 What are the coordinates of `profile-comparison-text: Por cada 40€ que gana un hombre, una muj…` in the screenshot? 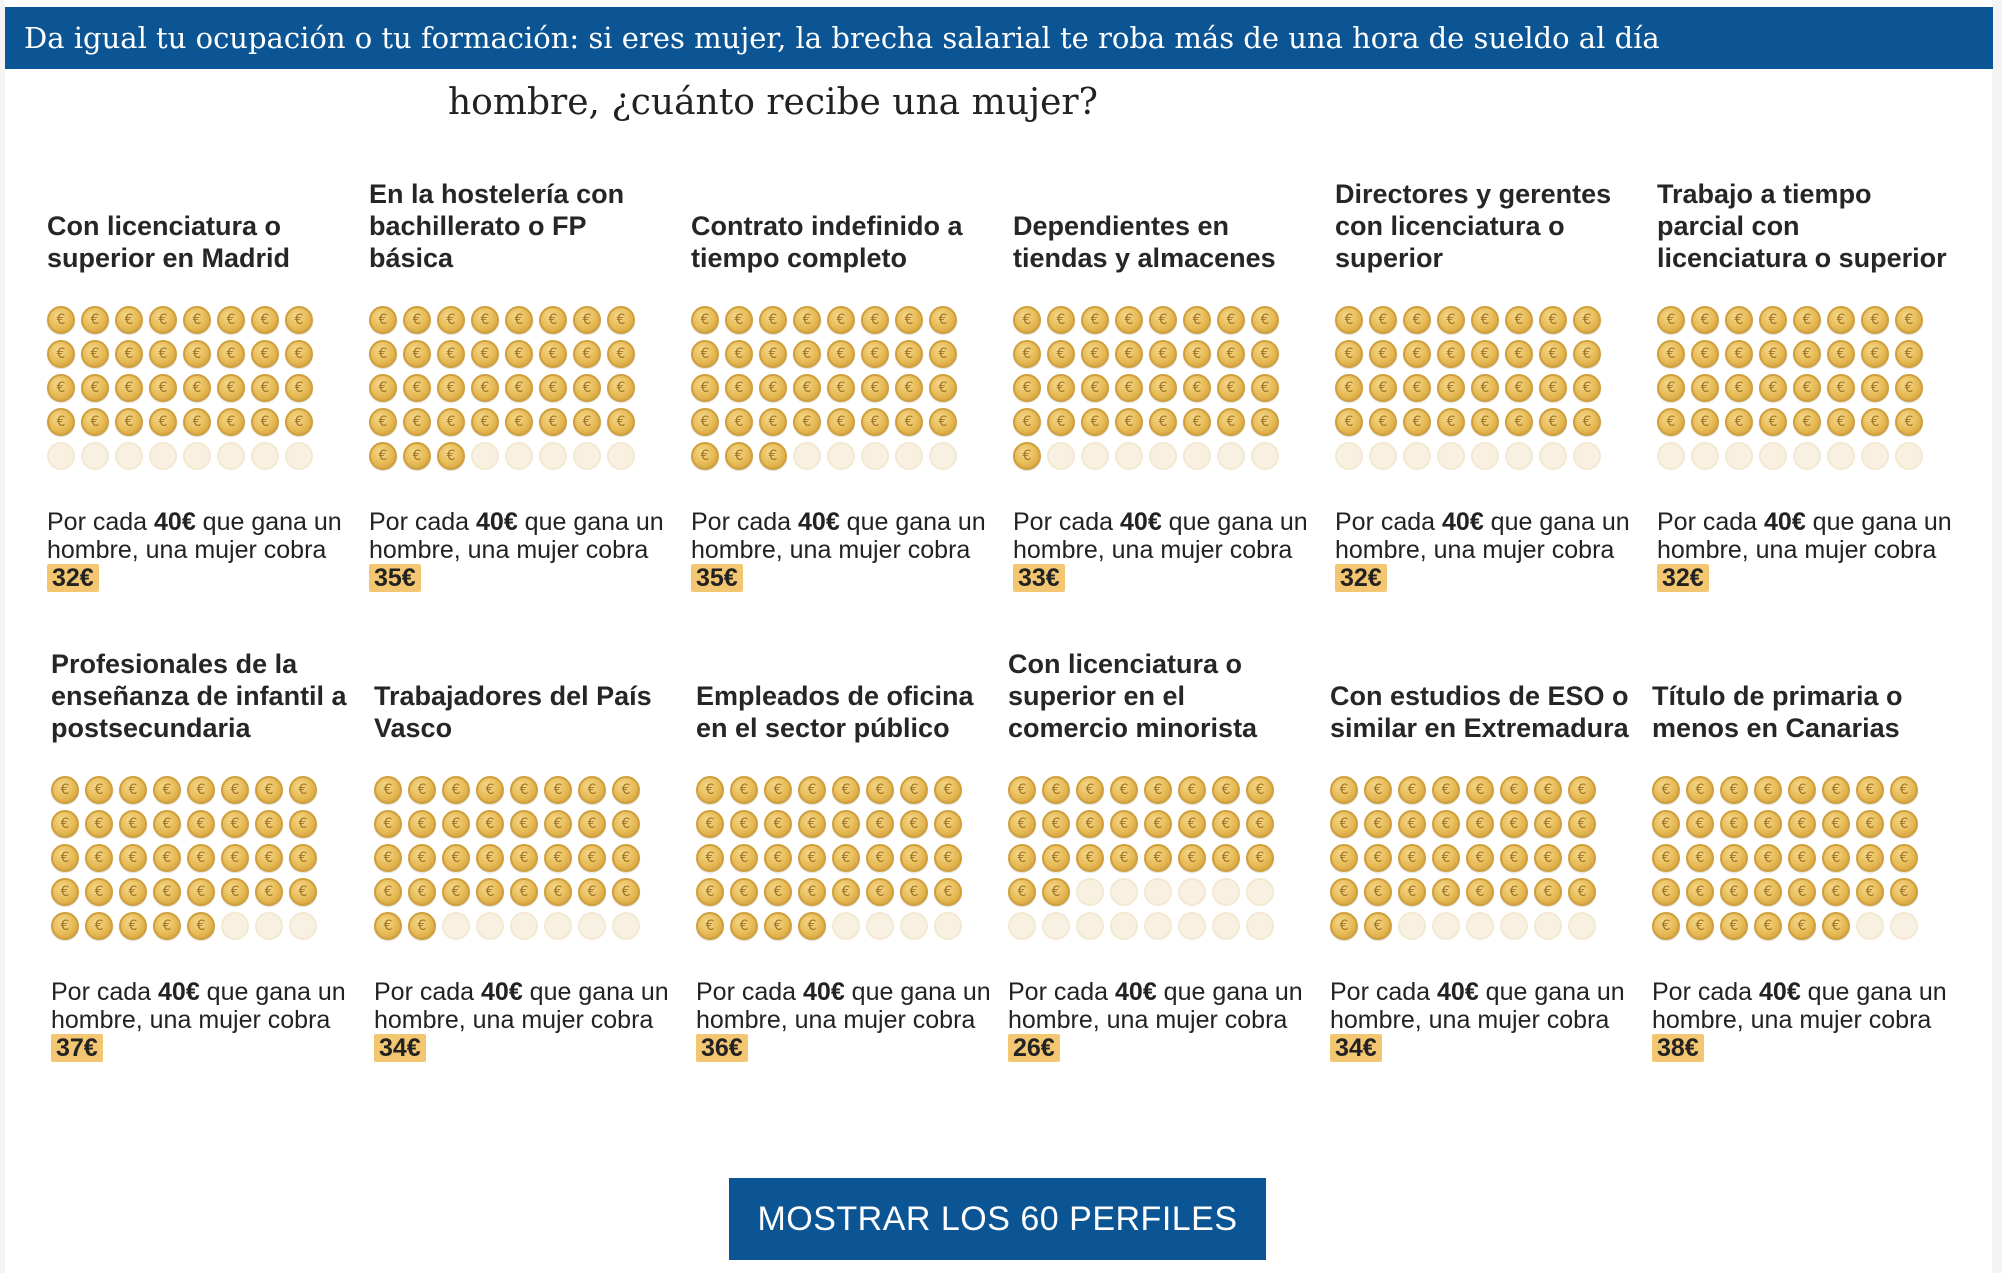 It's located at (1158, 1020).